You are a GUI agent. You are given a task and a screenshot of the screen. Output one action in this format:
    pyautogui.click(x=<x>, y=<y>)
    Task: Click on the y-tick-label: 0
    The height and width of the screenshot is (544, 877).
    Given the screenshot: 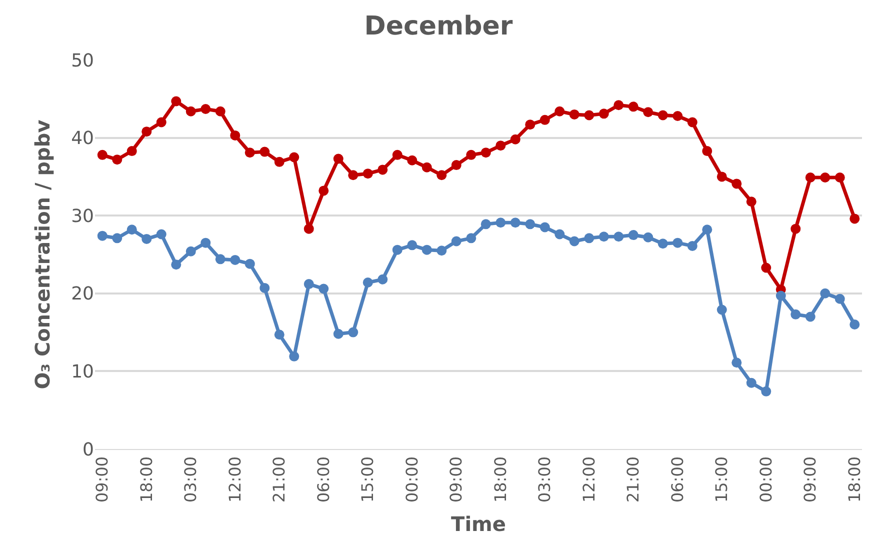 What is the action you would take?
    pyautogui.click(x=88, y=449)
    